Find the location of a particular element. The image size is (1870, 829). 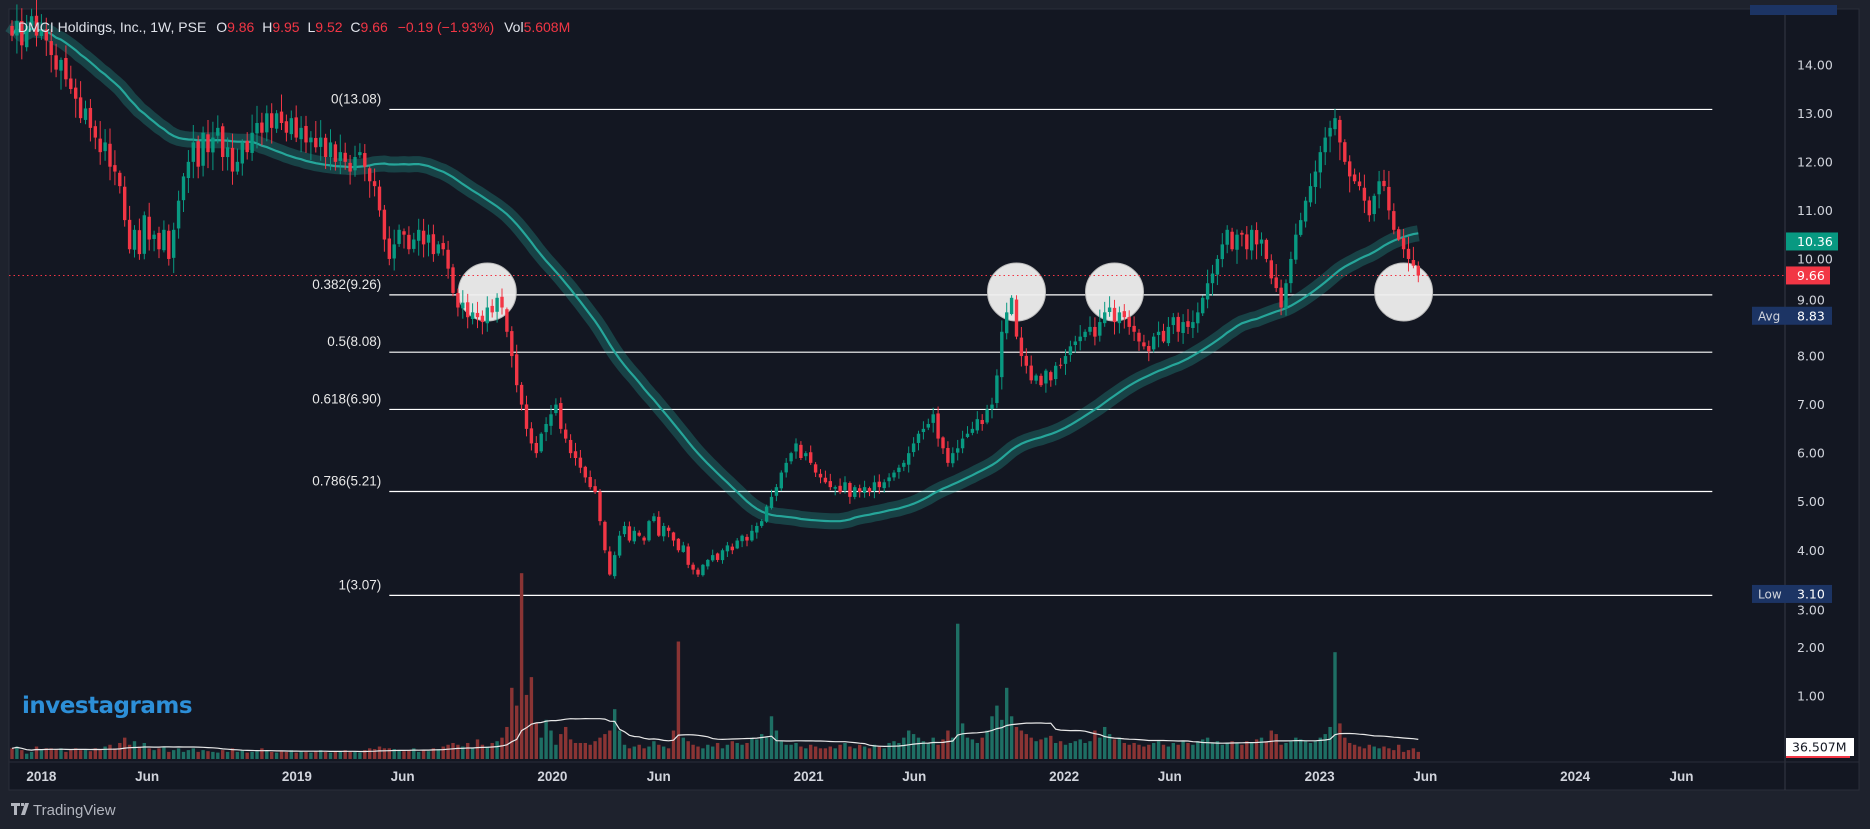

x-tick-label: 2024 is located at coordinates (1575, 776).